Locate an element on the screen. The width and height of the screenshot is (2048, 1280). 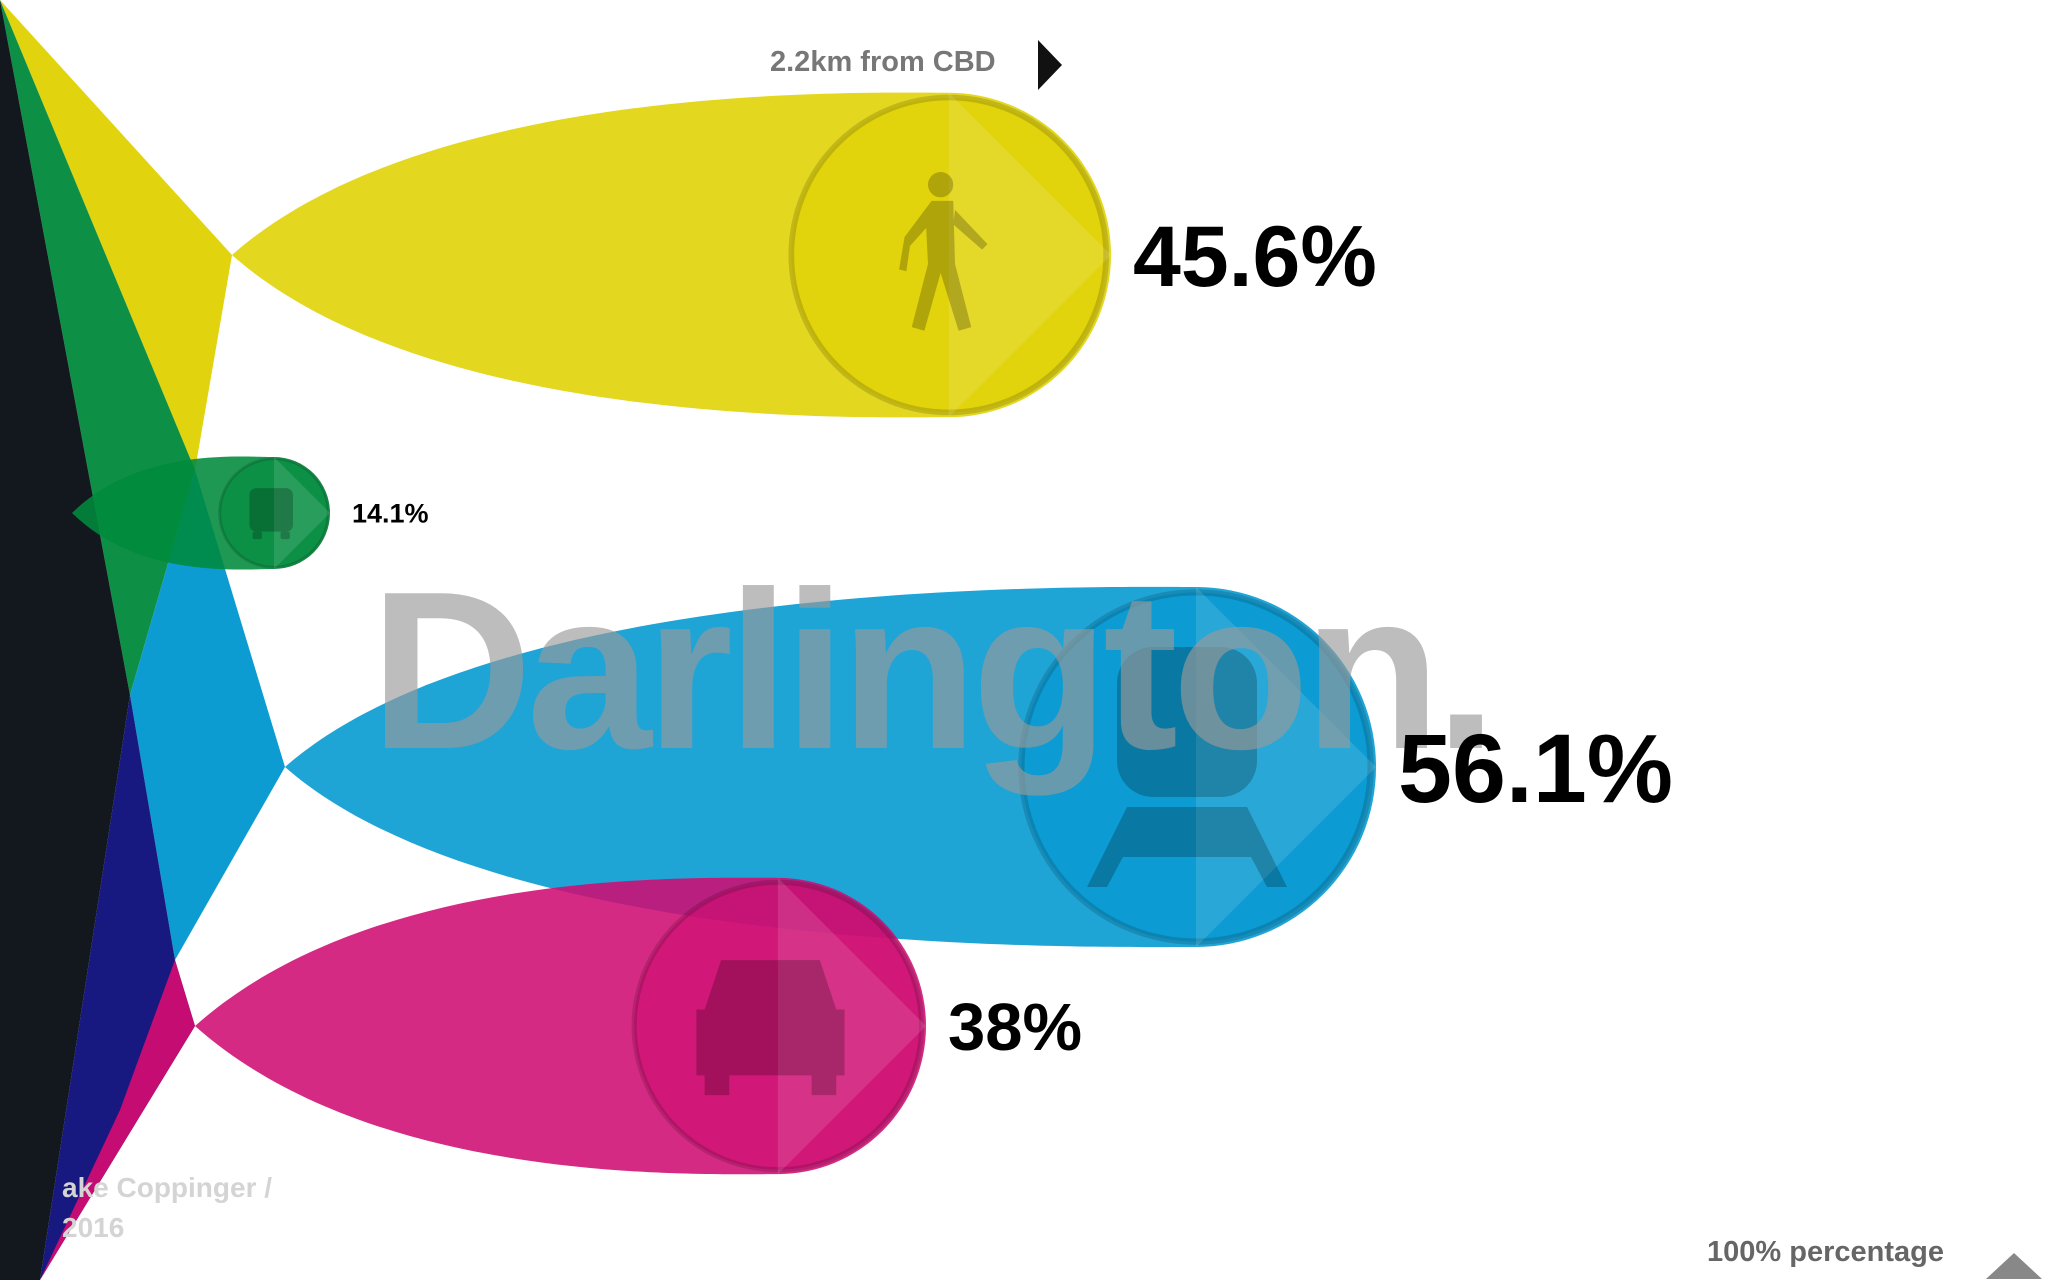
next-suburb-arrow is located at coordinates (1050, 65).